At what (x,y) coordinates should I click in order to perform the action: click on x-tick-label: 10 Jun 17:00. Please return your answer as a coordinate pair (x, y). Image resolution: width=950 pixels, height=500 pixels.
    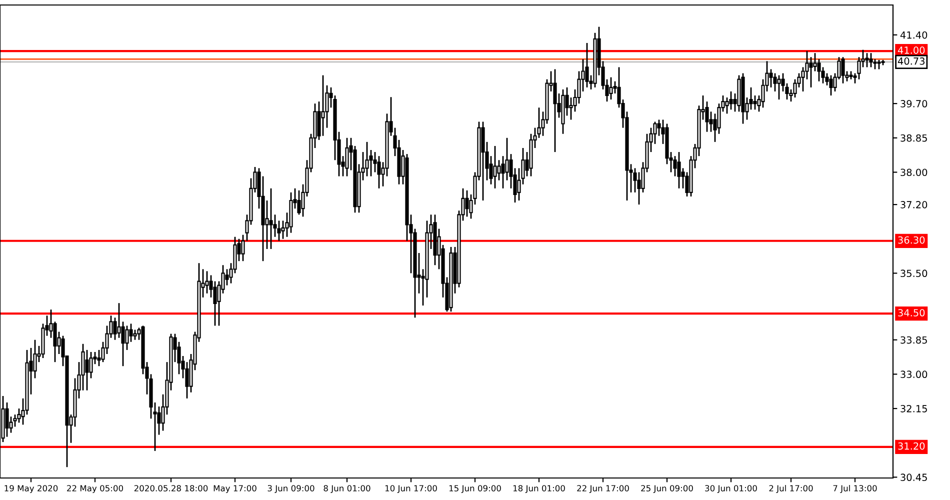
    Looking at the image, I should click on (411, 489).